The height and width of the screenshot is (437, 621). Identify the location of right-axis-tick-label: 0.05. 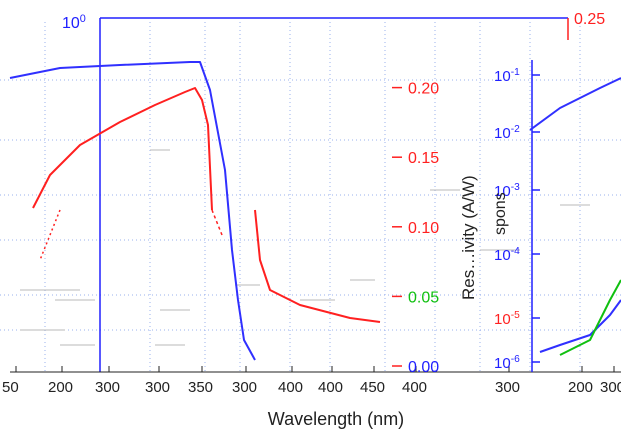
(423, 297).